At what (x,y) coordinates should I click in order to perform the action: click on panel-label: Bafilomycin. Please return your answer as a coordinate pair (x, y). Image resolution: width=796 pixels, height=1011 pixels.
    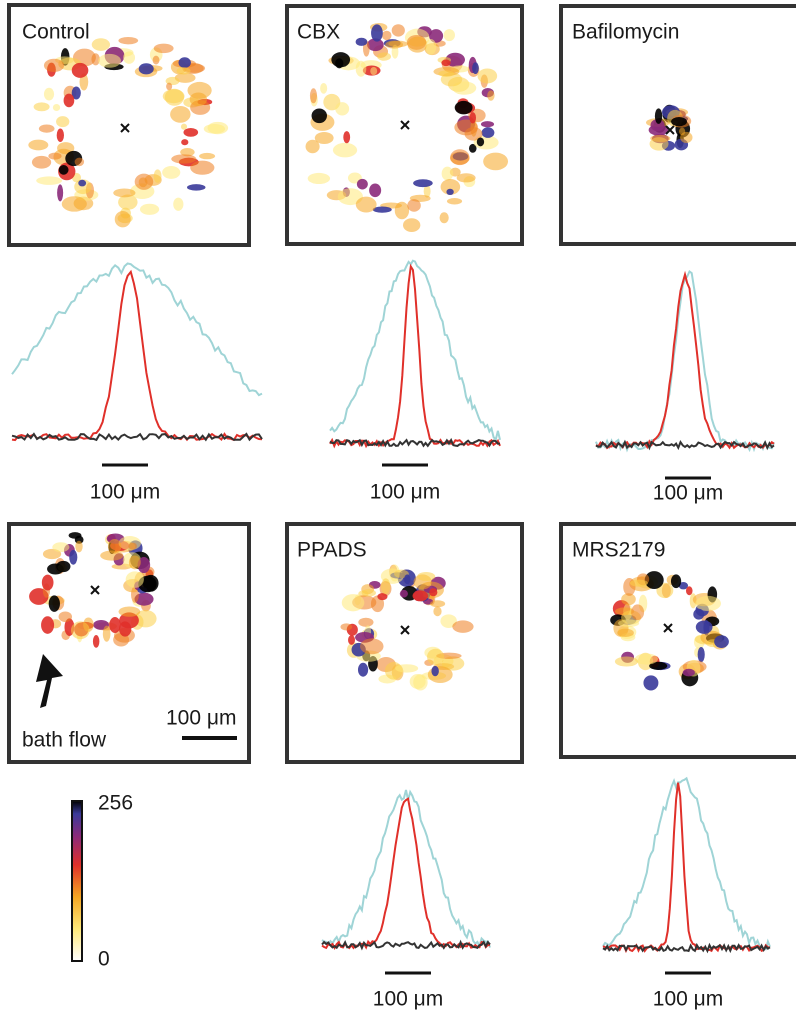
    Looking at the image, I should click on (625, 32).